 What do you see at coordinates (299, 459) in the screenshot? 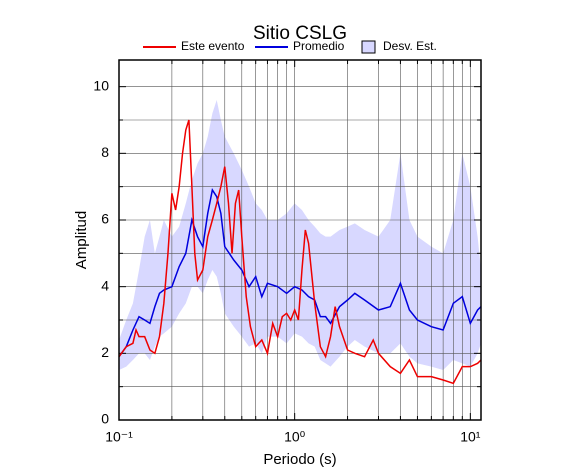
I see `x-axis-label: Periodo (s)` at bounding box center [299, 459].